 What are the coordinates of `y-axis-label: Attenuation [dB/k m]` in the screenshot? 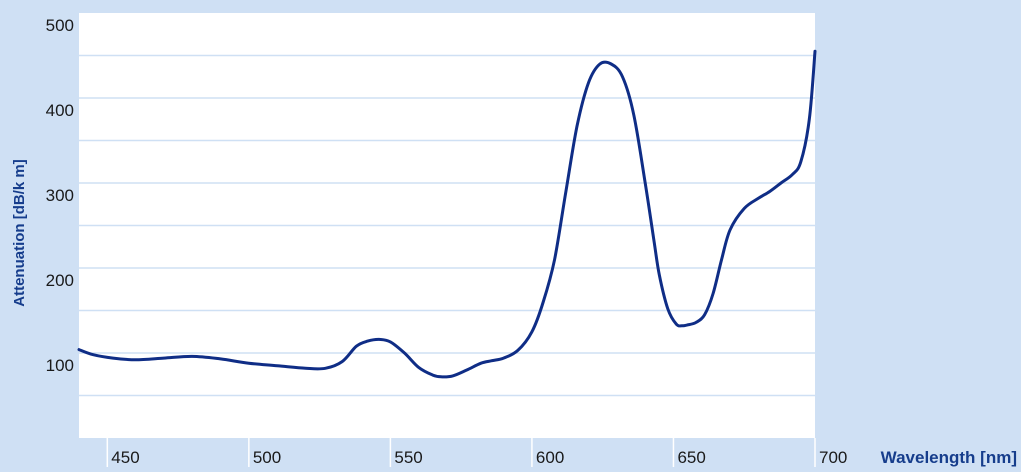 It's located at (19, 233).